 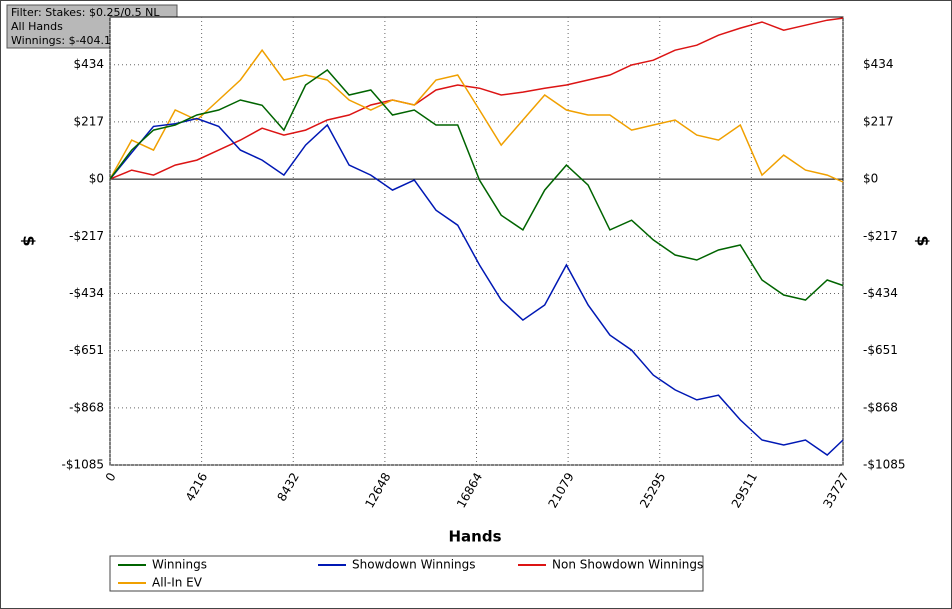 I want to click on legend-label: Showdown Winnings, so click(x=414, y=565).